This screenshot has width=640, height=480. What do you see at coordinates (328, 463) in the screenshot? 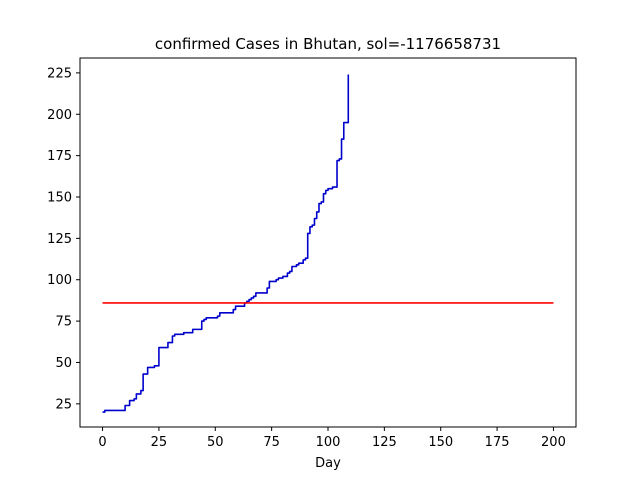
I see `x-axis-label: Day` at bounding box center [328, 463].